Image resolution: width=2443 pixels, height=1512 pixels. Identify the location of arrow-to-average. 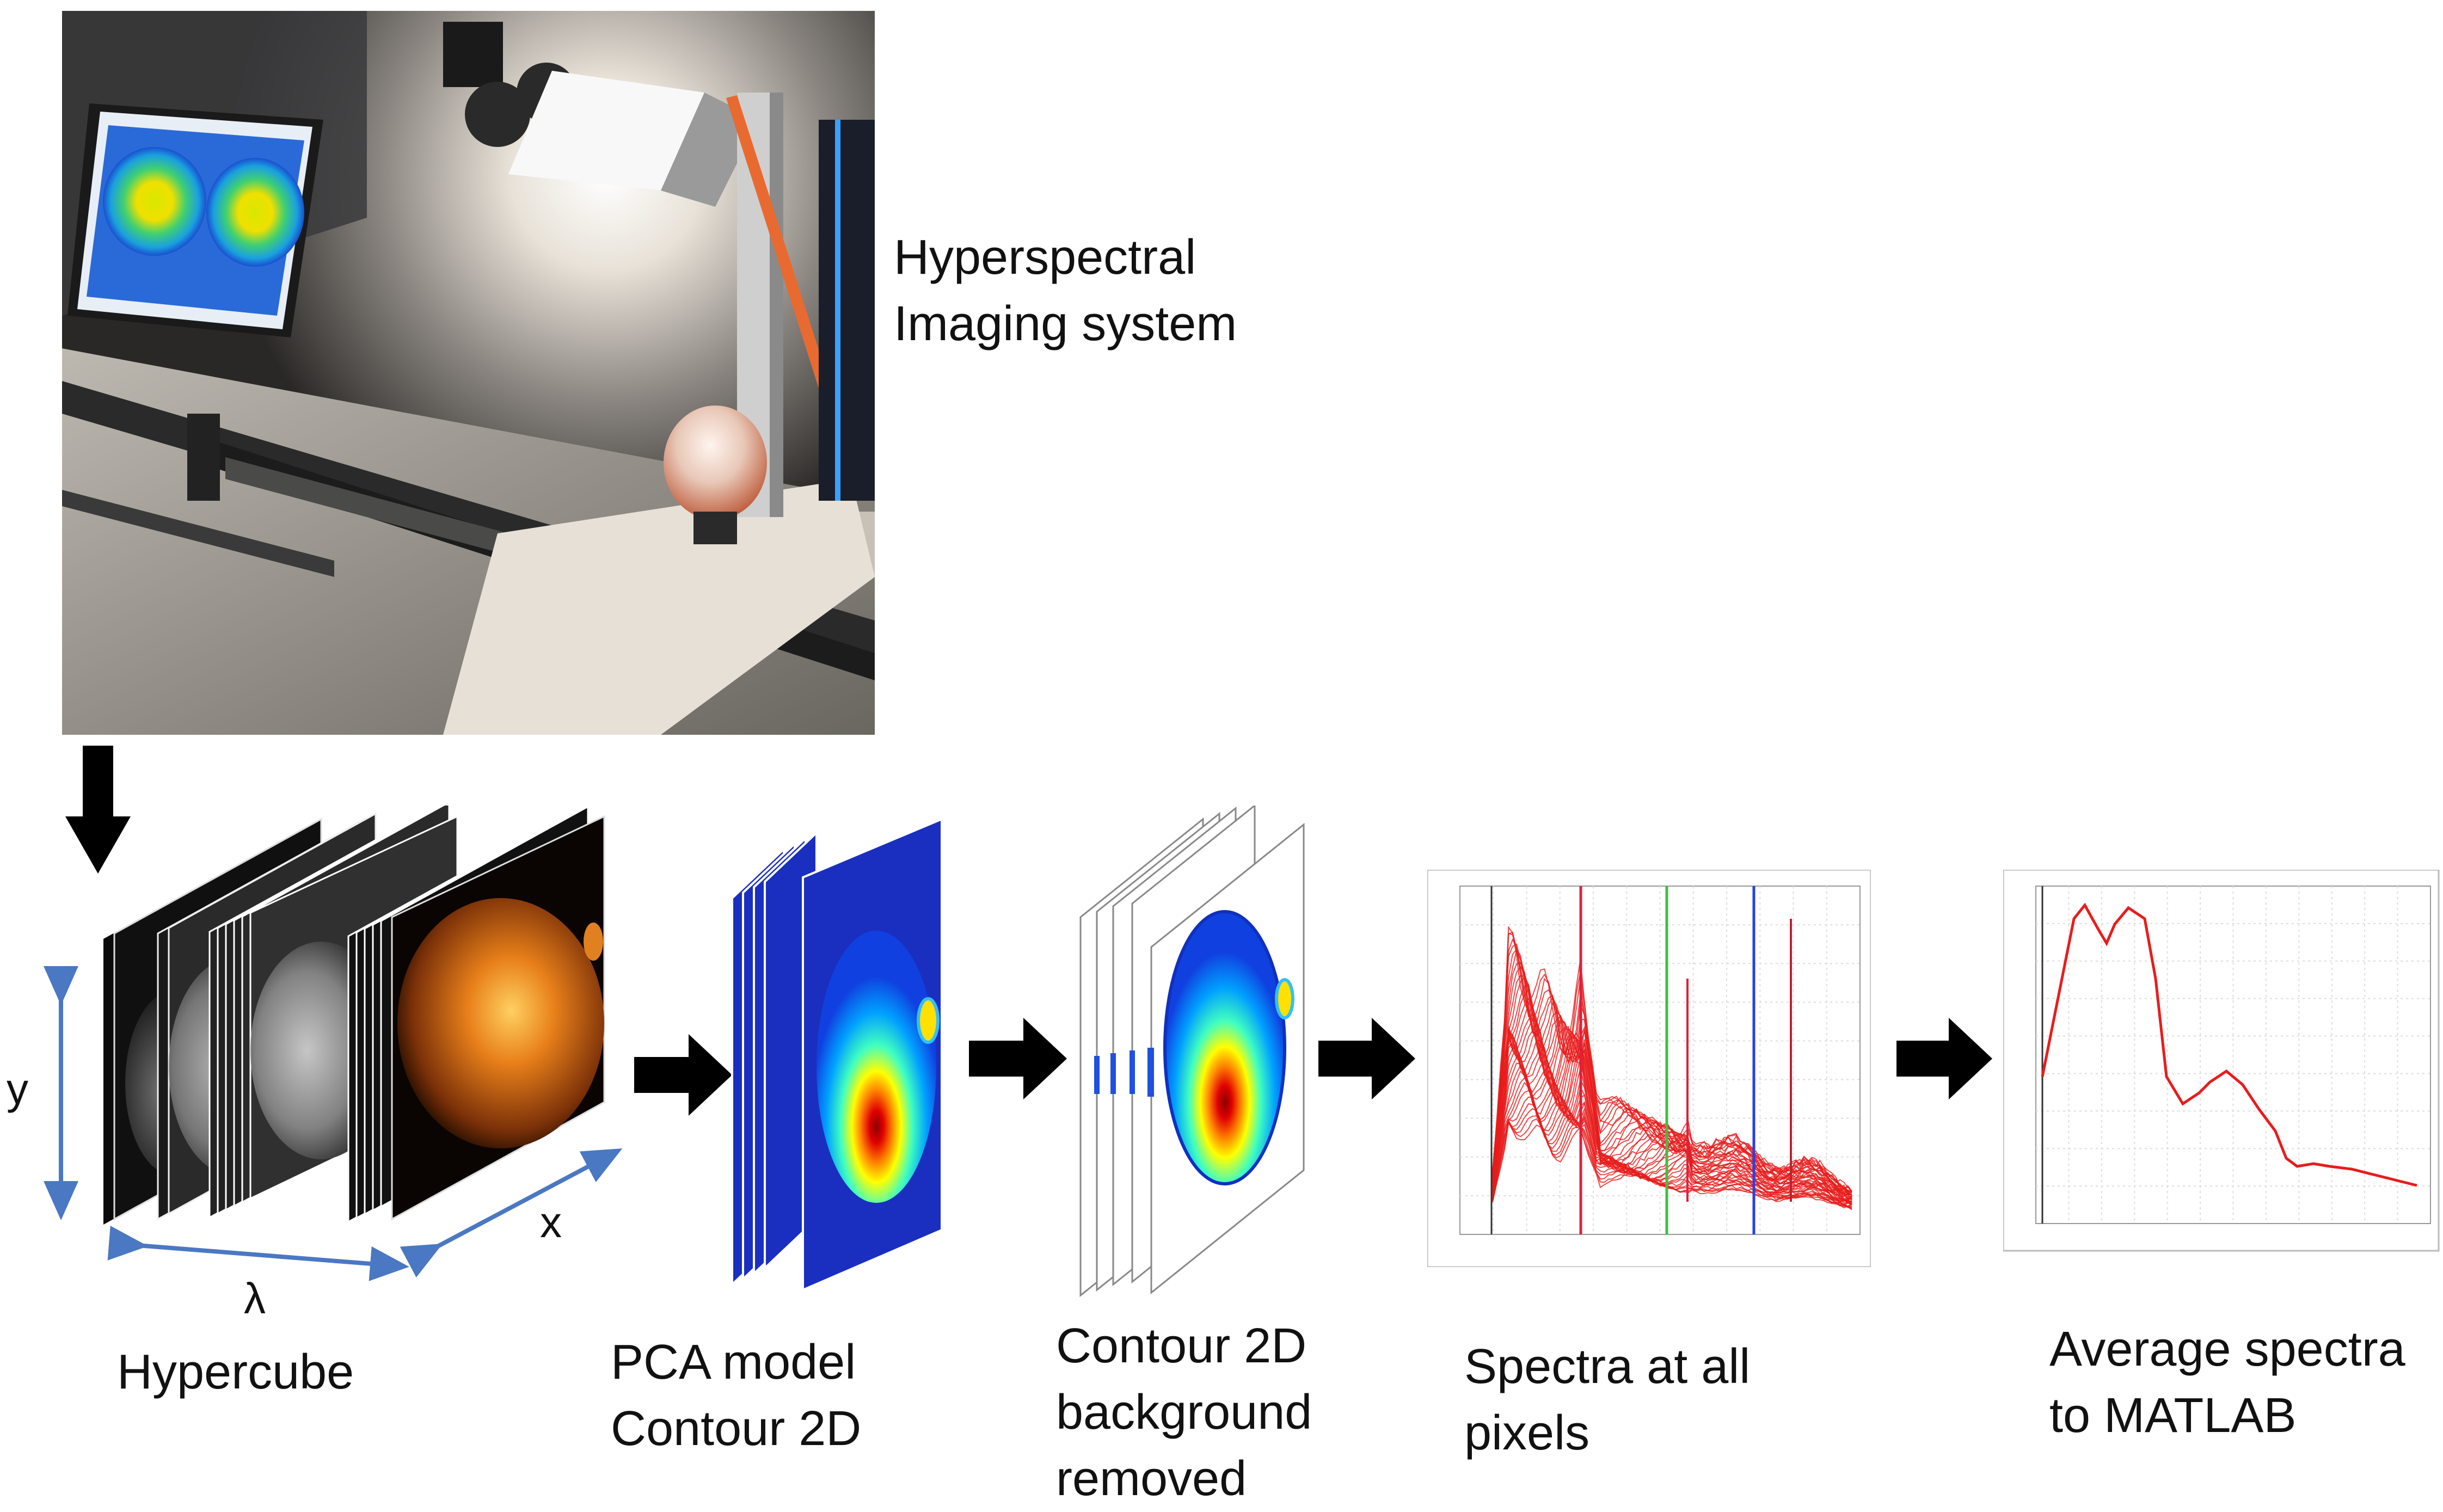
(1944, 1058).